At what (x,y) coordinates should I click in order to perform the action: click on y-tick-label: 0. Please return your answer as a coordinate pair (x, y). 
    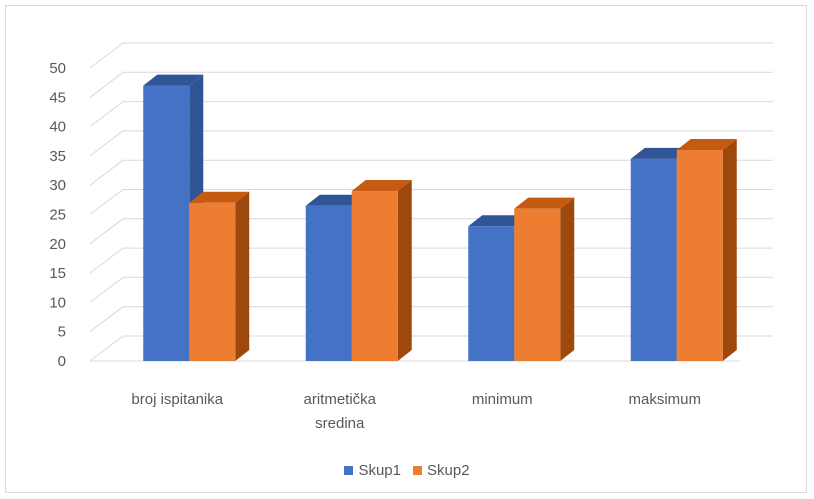
    Looking at the image, I should click on (62, 361).